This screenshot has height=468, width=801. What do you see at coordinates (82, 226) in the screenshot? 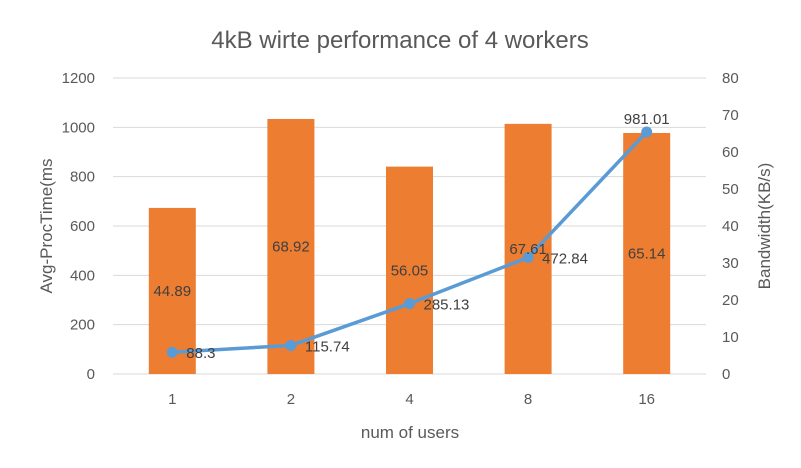
I see `y-tick-label: 600` at bounding box center [82, 226].